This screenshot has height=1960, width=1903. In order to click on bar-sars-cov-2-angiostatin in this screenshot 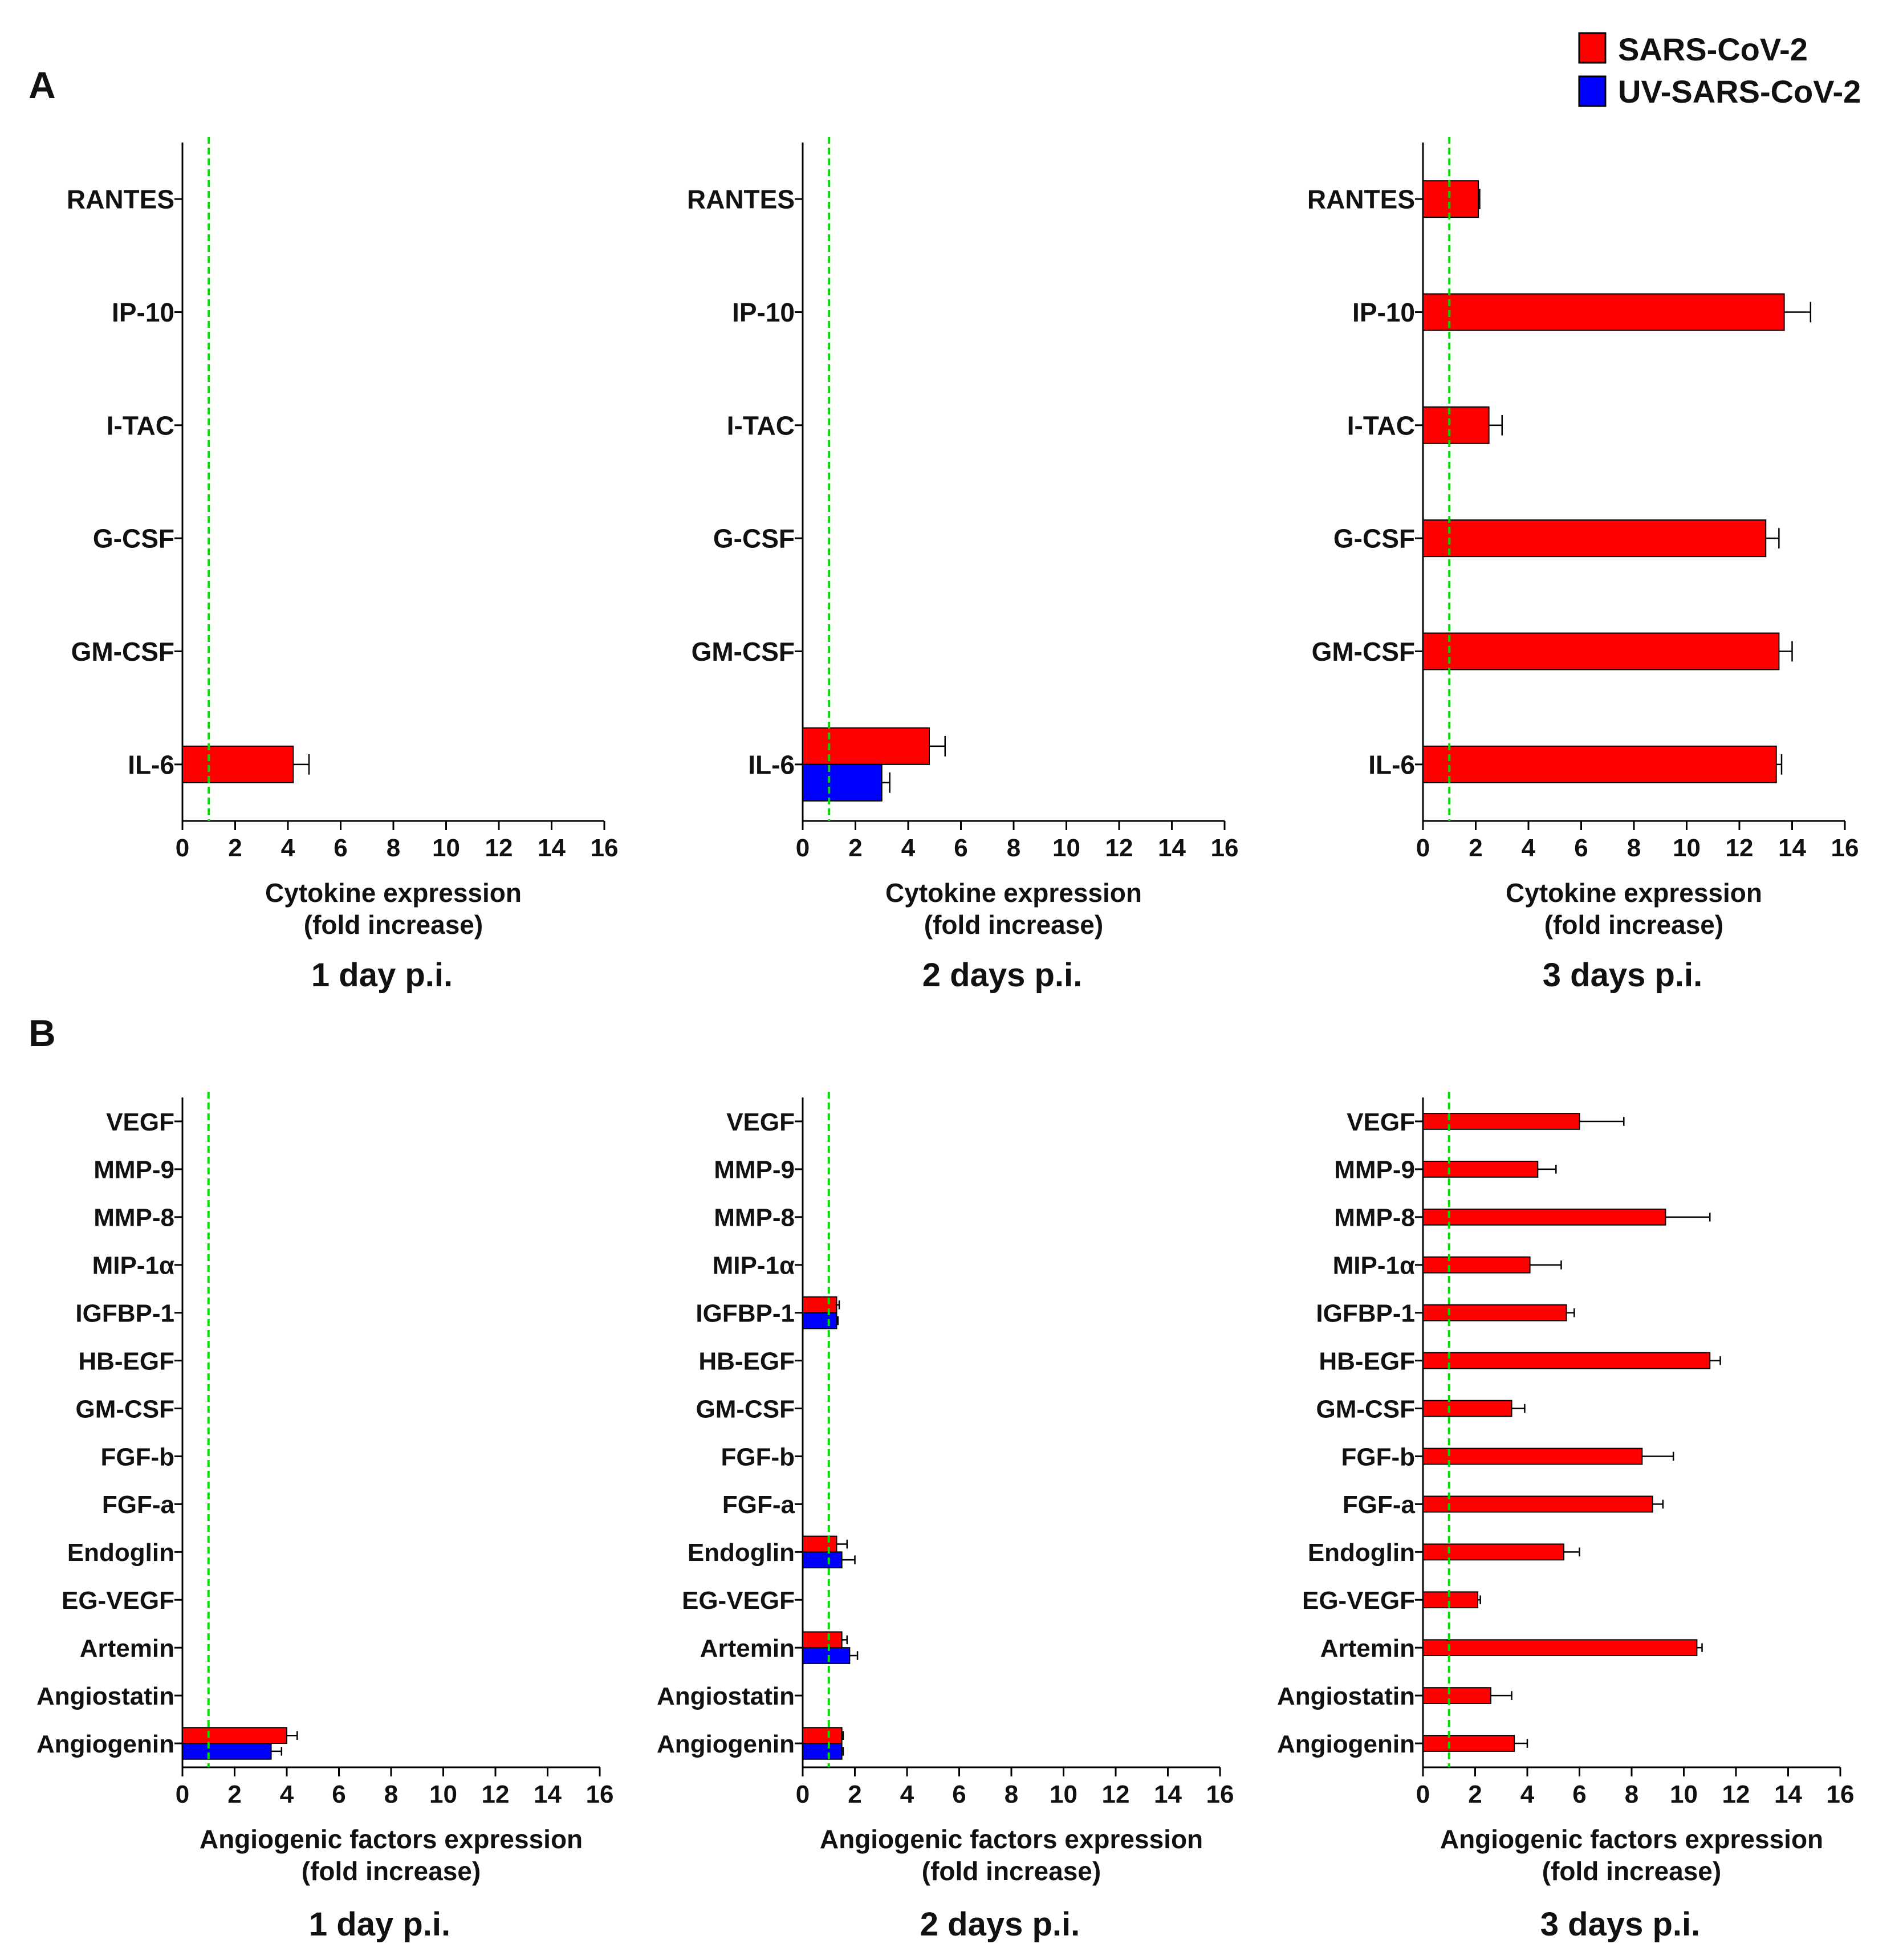, I will do `click(1456, 1695)`.